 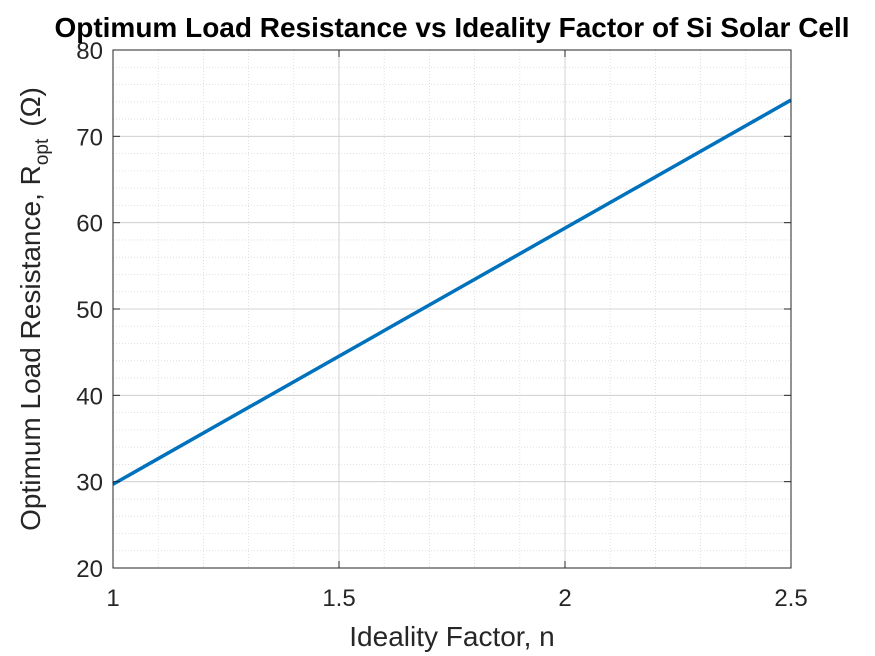 I want to click on x-tick-label: 1.5, so click(x=338, y=598).